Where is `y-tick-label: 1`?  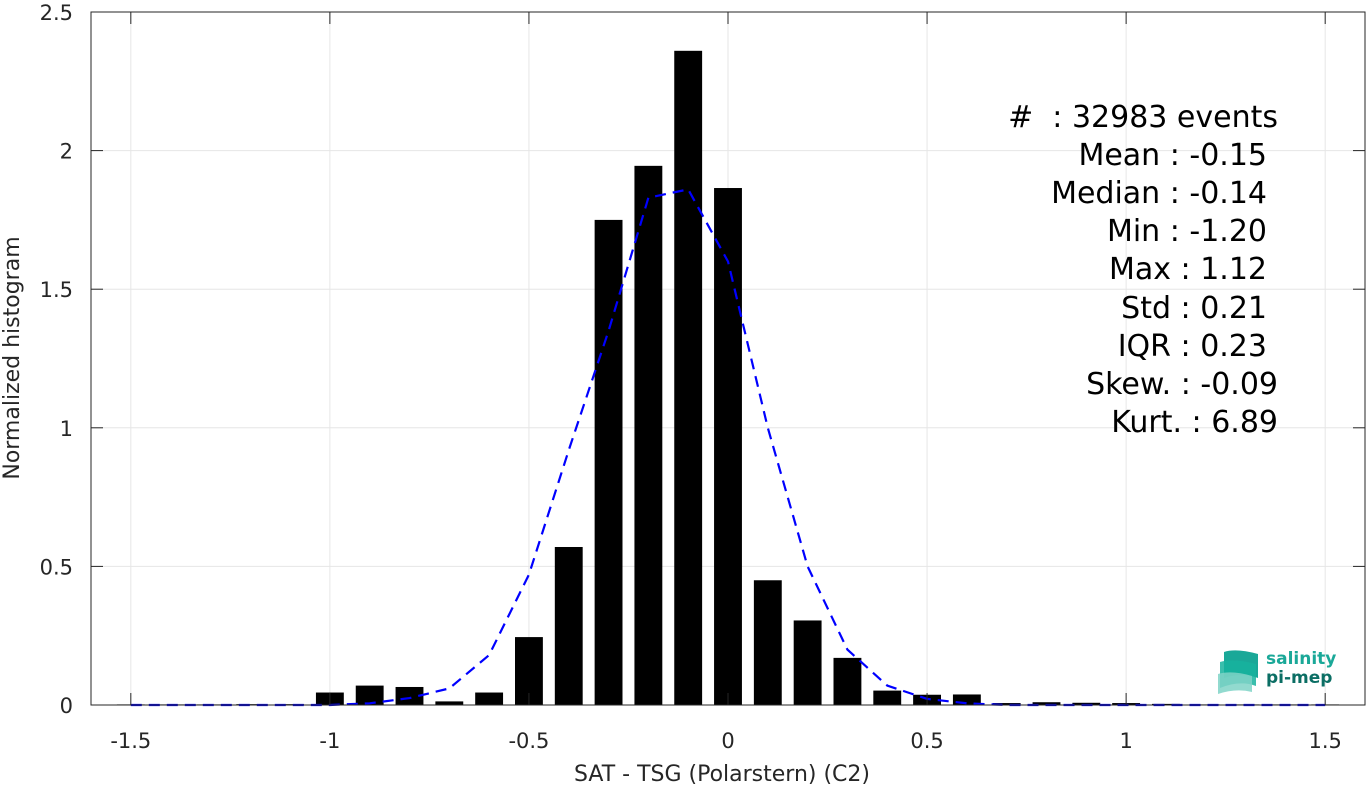 y-tick-label: 1 is located at coordinates (66, 429).